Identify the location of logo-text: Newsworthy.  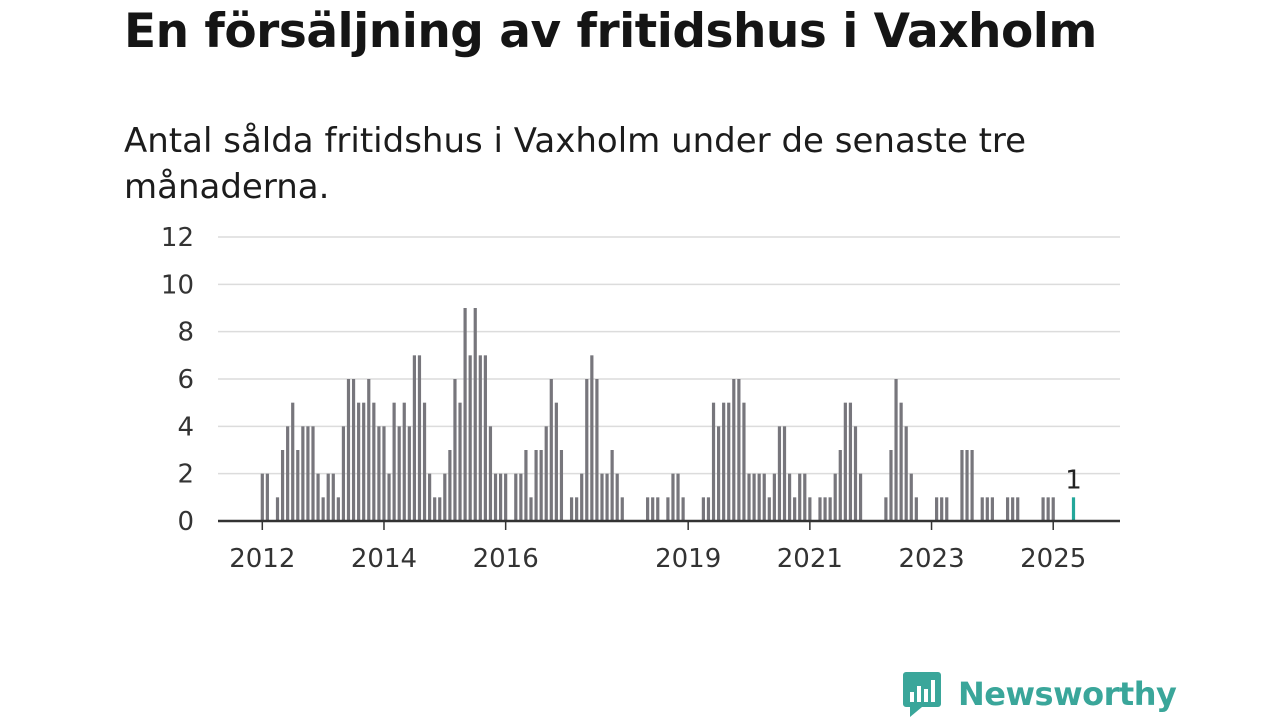
(1067, 694).